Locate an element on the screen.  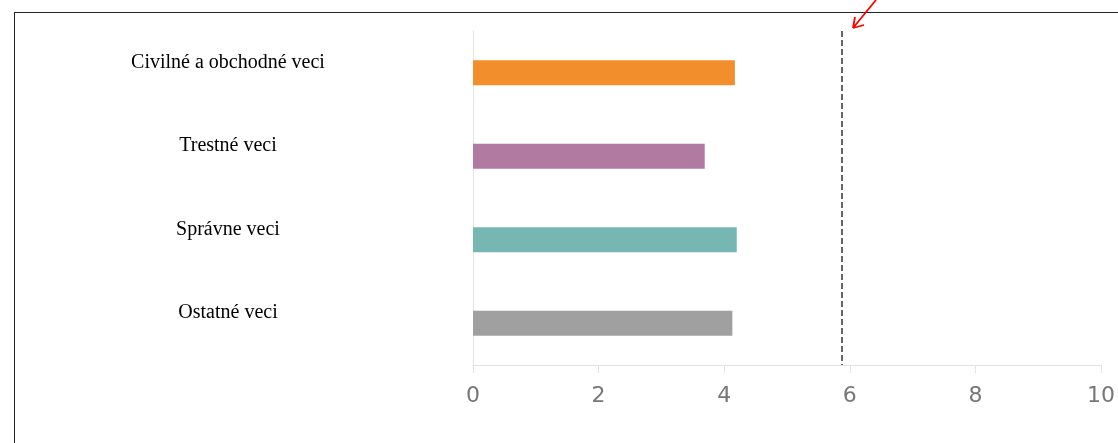
x-tick-label: 10 is located at coordinates (1101, 394).